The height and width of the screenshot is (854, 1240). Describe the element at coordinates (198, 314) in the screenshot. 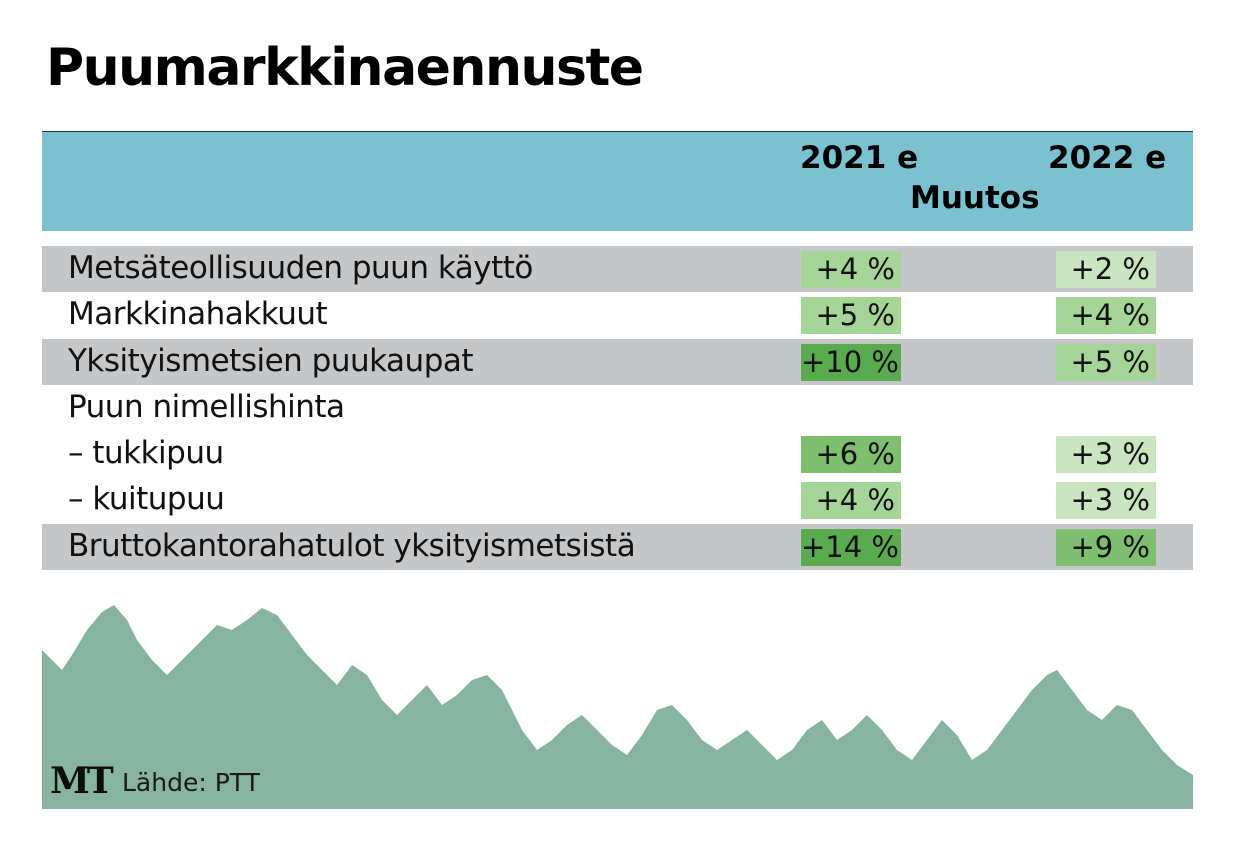

I see `row-label: Markkinahakkuut` at that location.